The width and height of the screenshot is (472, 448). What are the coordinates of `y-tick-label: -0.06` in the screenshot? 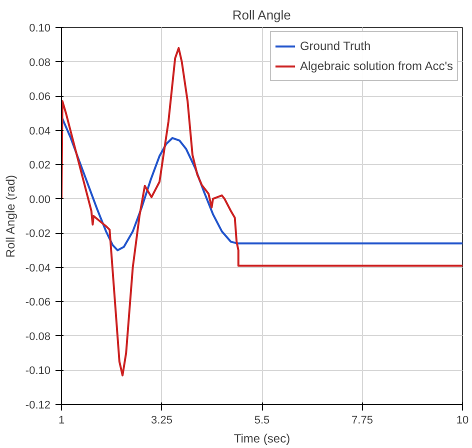 It's located at (38, 302).